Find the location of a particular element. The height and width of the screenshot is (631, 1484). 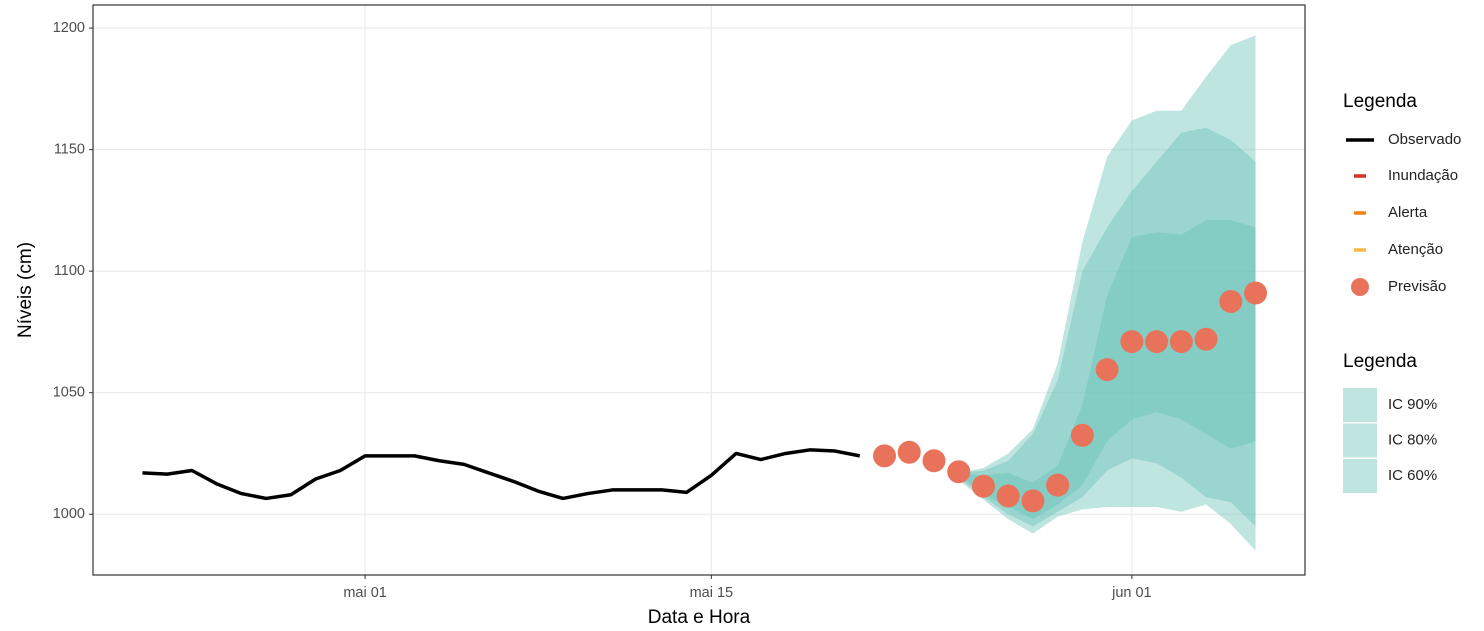

y-tick-label: 1050 is located at coordinates (69, 393).